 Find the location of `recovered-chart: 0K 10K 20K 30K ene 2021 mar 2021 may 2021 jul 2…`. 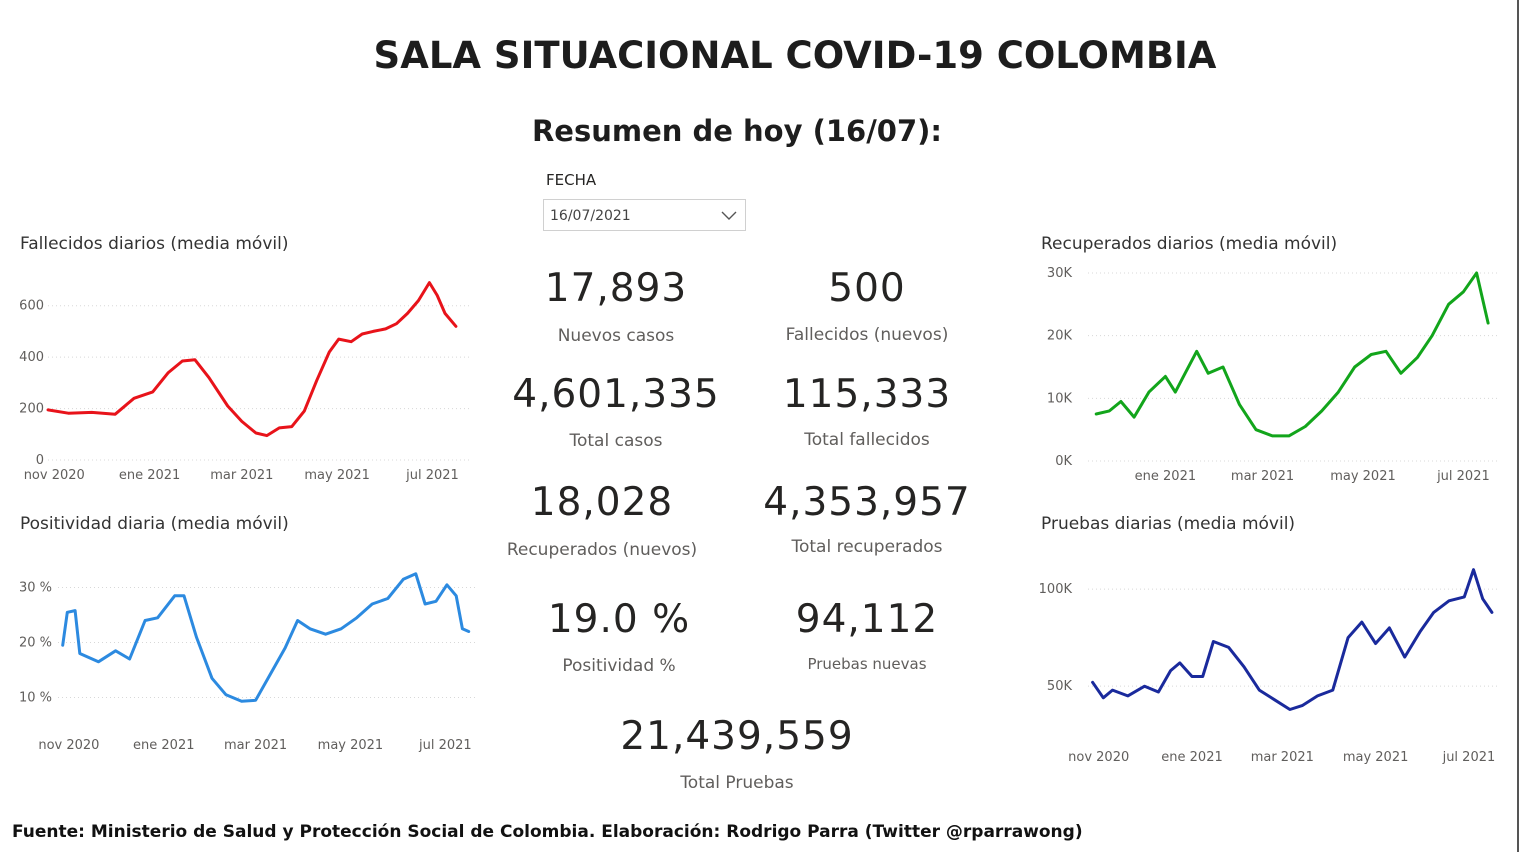

recovered-chart: 0K 10K 20K 30K ene 2021 mar 2021 may 2021 jul 2… is located at coordinates (1272, 375).